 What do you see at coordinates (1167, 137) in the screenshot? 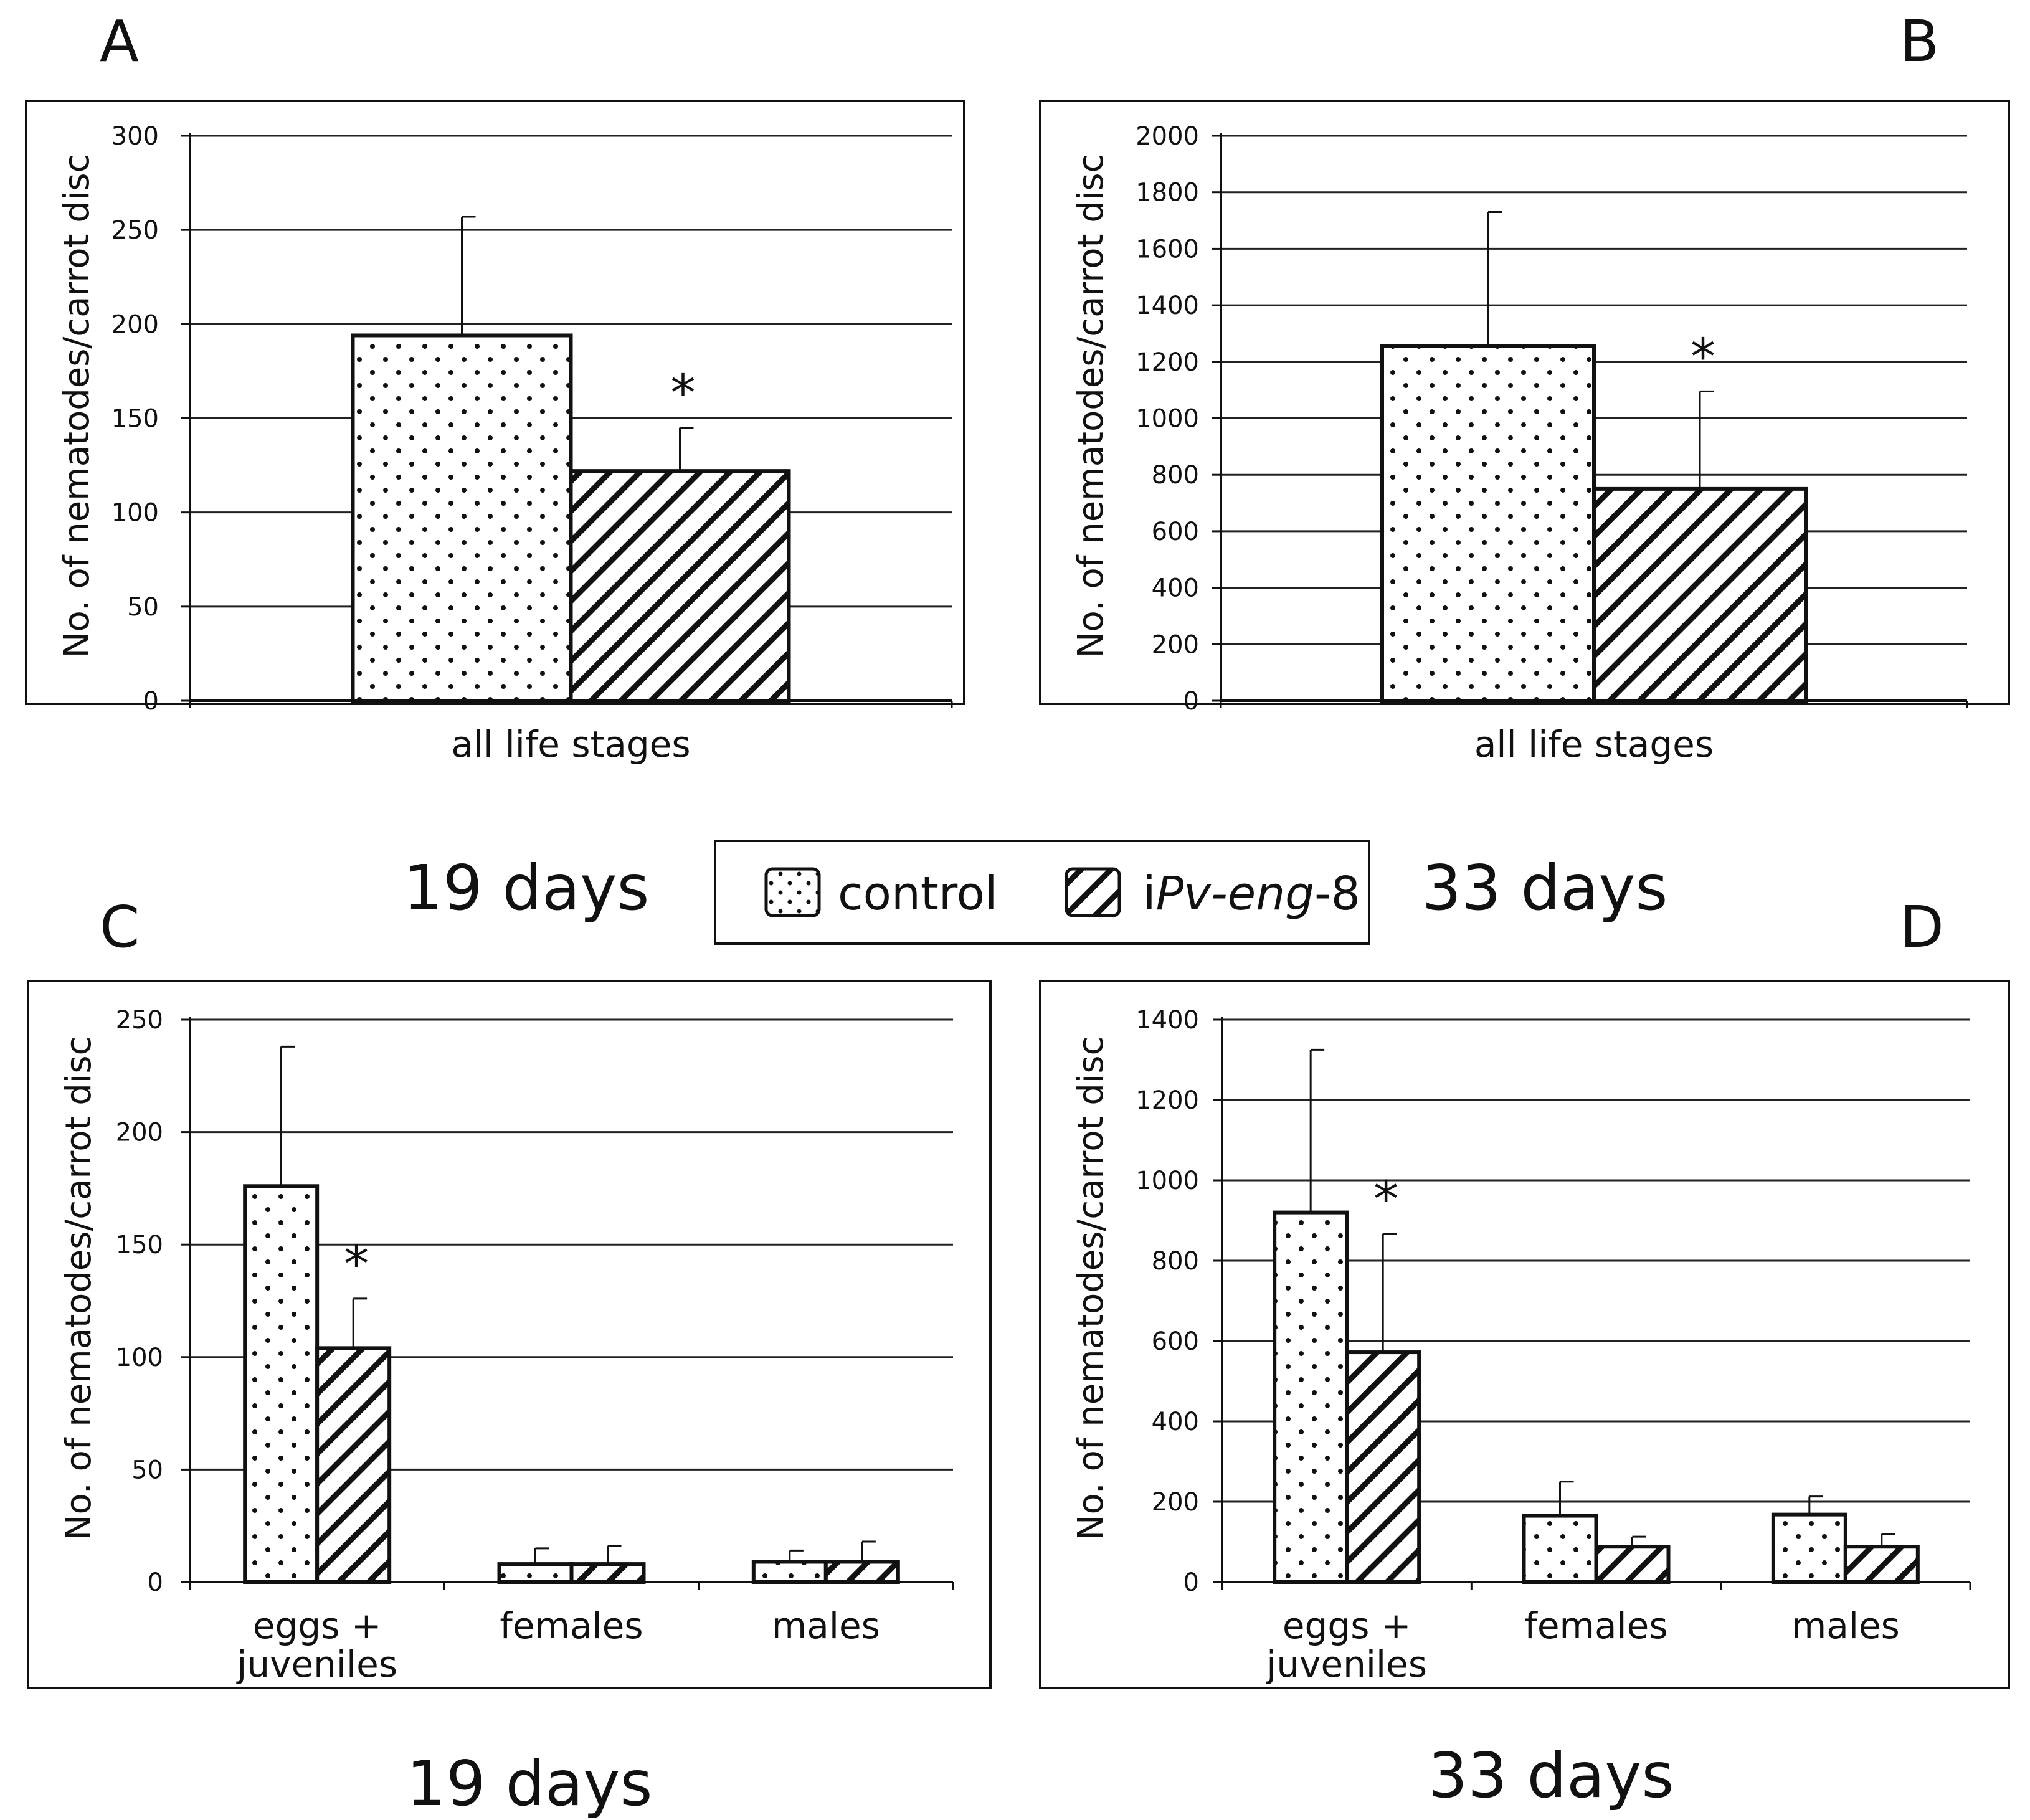
I see `y-tick-label-b: 2000` at bounding box center [1167, 137].